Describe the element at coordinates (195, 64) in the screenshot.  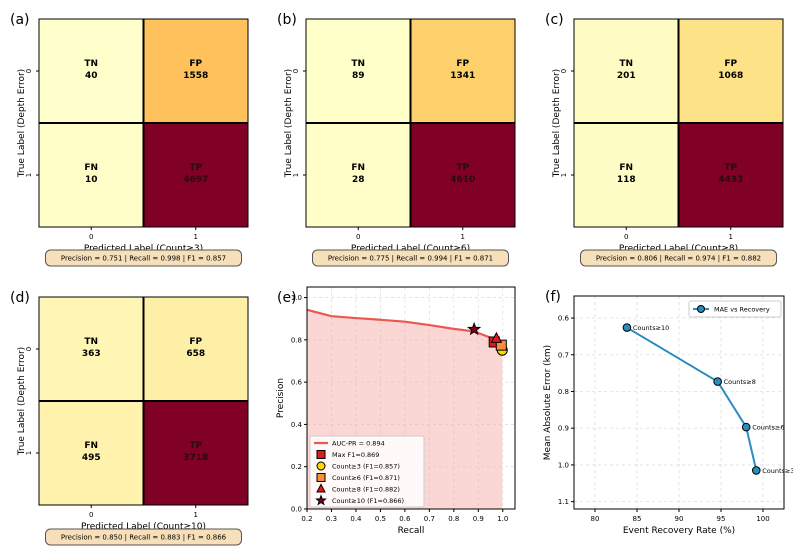
I see `cell-label: FP` at that location.